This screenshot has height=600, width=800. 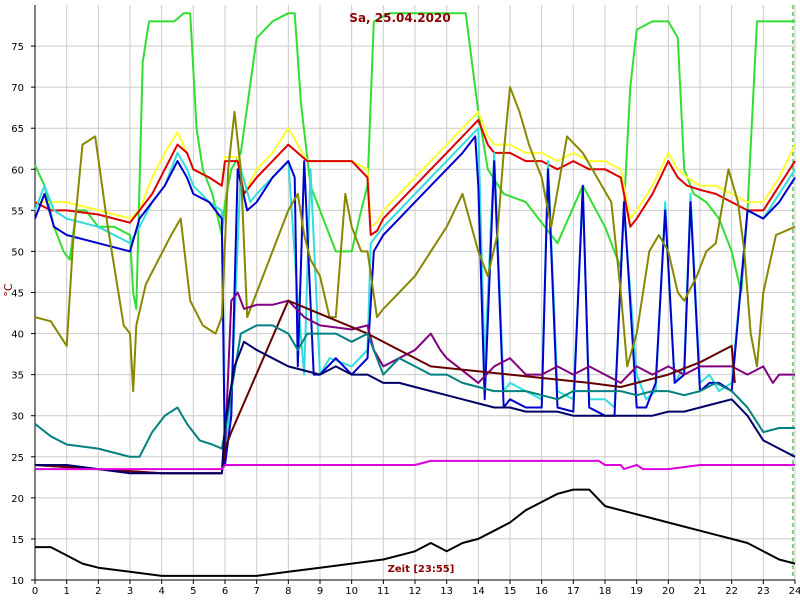 What do you see at coordinates (17, 335) in the screenshot?
I see `y-tick-label: 40` at bounding box center [17, 335].